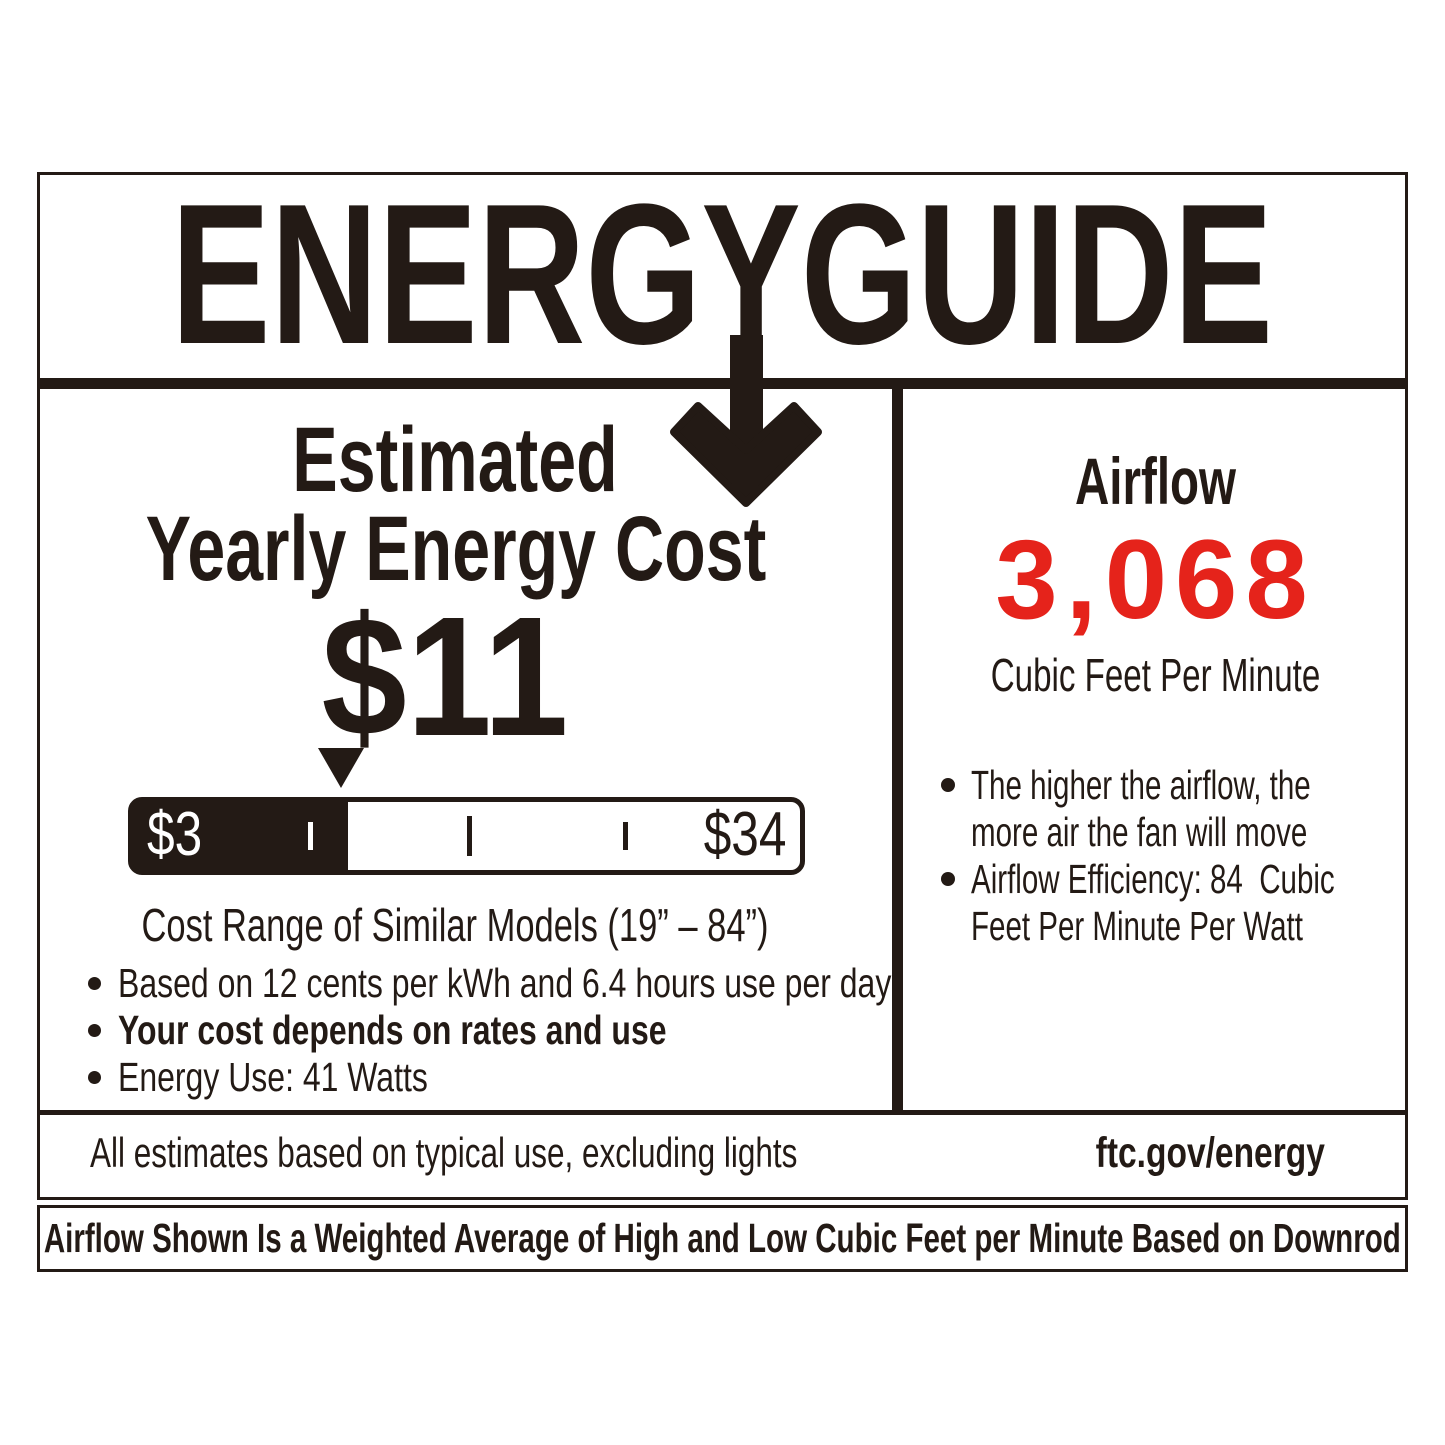 The width and height of the screenshot is (1445, 1445). What do you see at coordinates (897, 749) in the screenshot?
I see `column-divider-line` at bounding box center [897, 749].